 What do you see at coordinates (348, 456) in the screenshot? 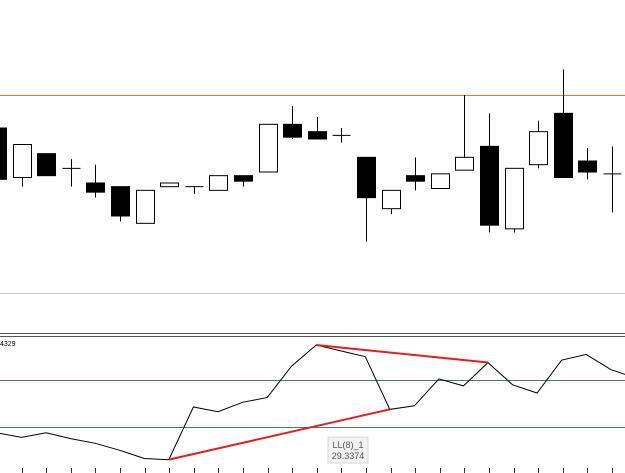
I see `tooltip-value: 29.3374` at bounding box center [348, 456].